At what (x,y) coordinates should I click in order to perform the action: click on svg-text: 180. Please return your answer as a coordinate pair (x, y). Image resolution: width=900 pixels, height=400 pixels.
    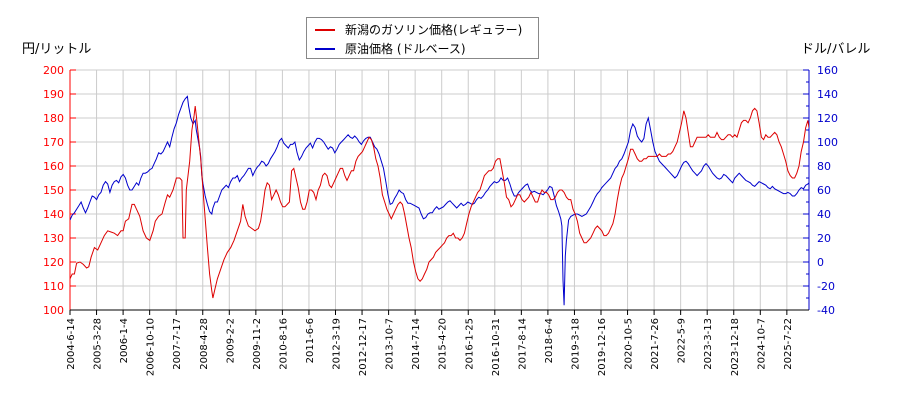
    Looking at the image, I should click on (53, 118).